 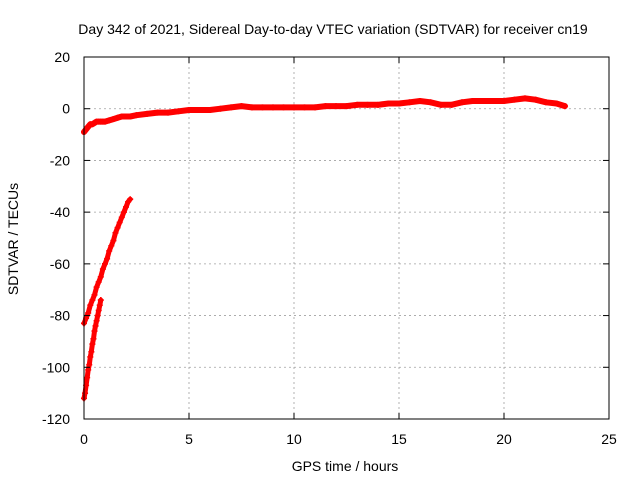 What do you see at coordinates (189, 439) in the screenshot?
I see `x-tick-label: 5` at bounding box center [189, 439].